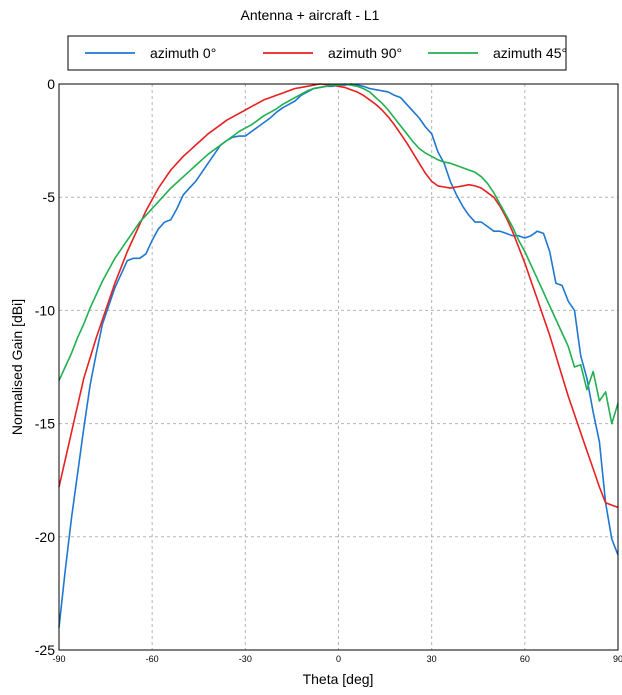 This screenshot has width=622, height=695. I want to click on x-tick-label: 0, so click(338, 659).